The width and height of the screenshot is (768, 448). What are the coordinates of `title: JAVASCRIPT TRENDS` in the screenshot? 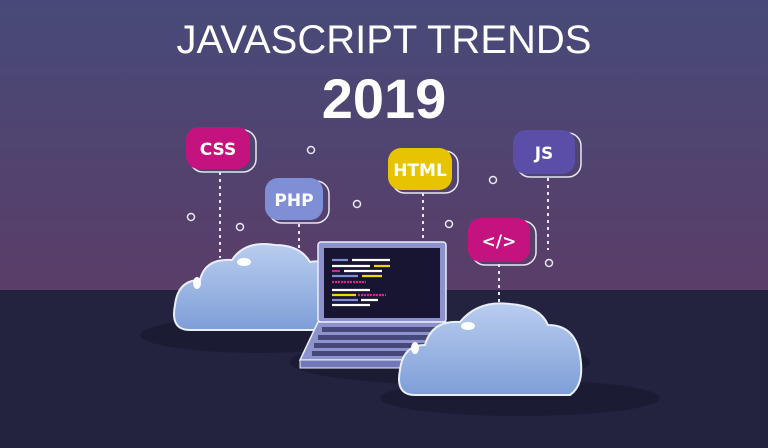 It's located at (384, 40).